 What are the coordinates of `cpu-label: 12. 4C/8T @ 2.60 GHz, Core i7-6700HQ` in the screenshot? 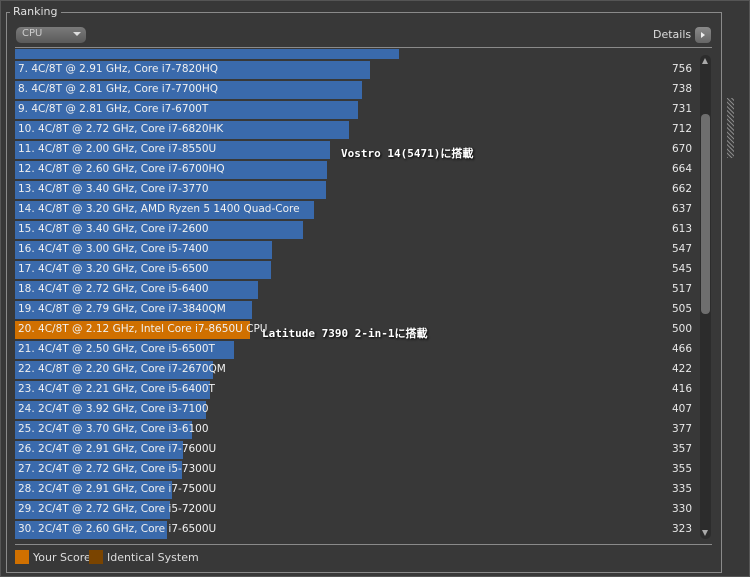 It's located at (121, 169).